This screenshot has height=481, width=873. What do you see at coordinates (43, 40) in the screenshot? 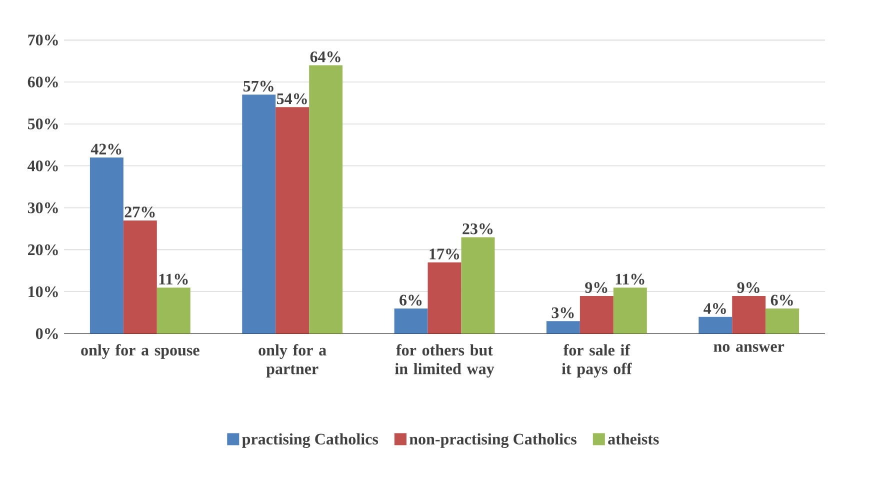
I see `y-tick-label: 70%` at bounding box center [43, 40].